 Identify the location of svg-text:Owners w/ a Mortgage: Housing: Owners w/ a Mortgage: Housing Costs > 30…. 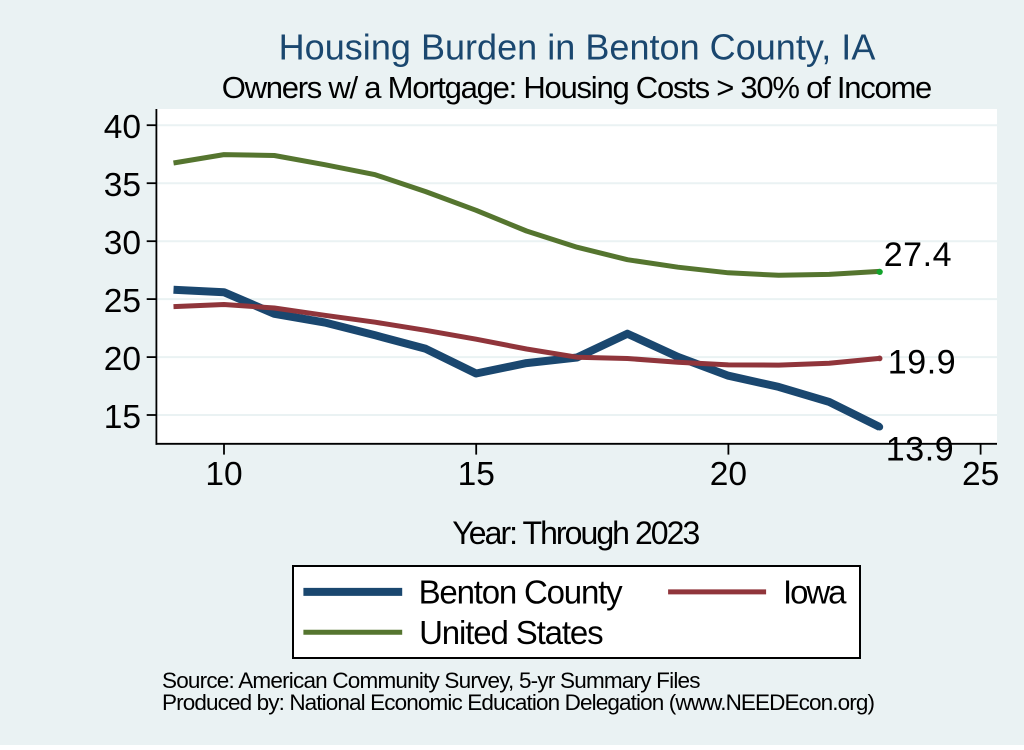
(577, 87).